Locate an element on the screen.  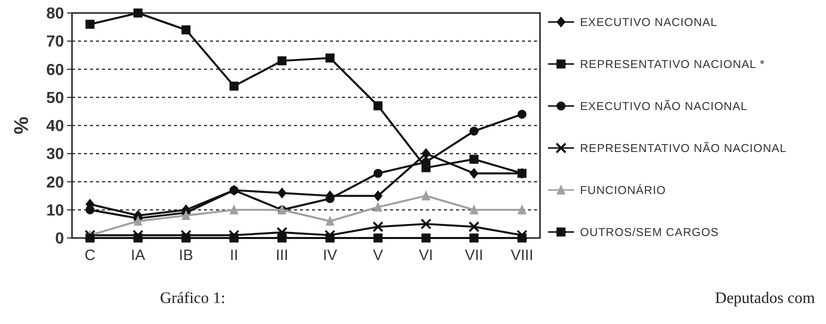
y-tick-label: 20 is located at coordinates (55, 183).